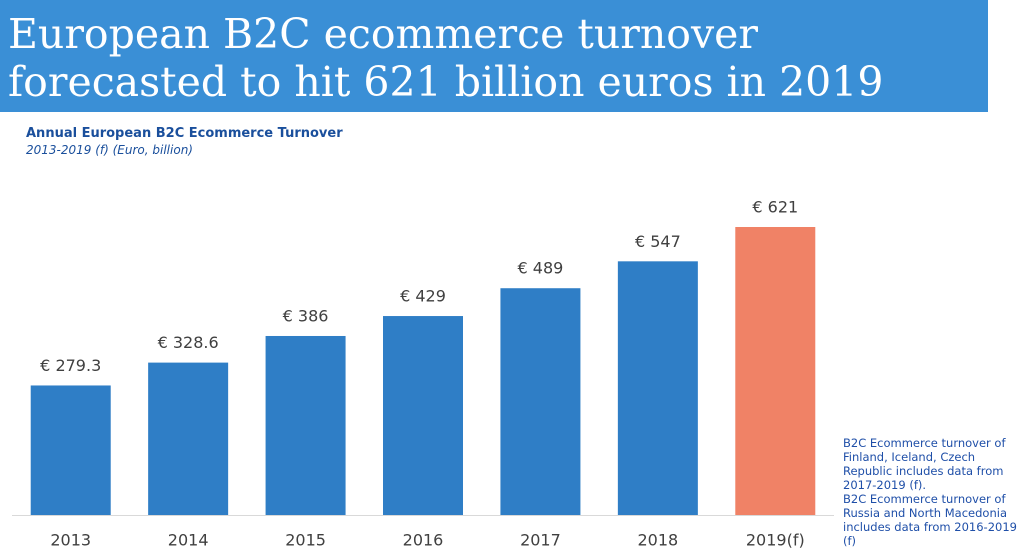 This screenshot has width=1023, height=559. I want to click on value-label: € 489, so click(541, 268).